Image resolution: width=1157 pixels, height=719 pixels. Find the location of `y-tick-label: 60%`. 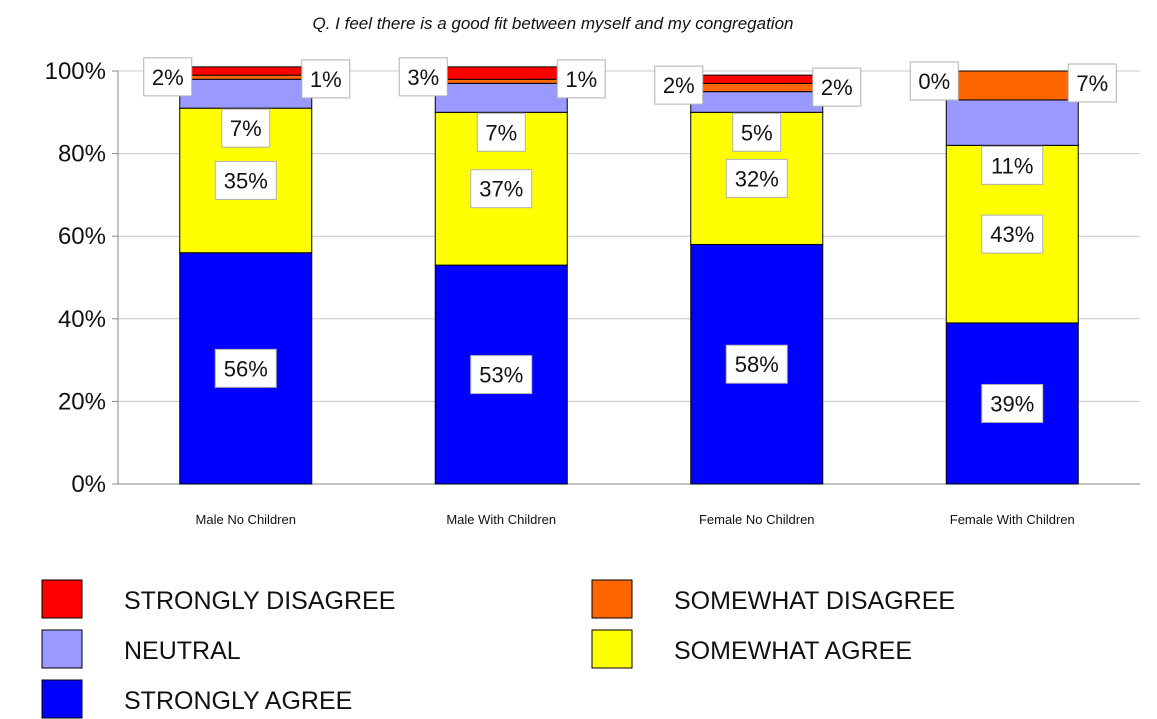

y-tick-label: 60% is located at coordinates (82, 236).